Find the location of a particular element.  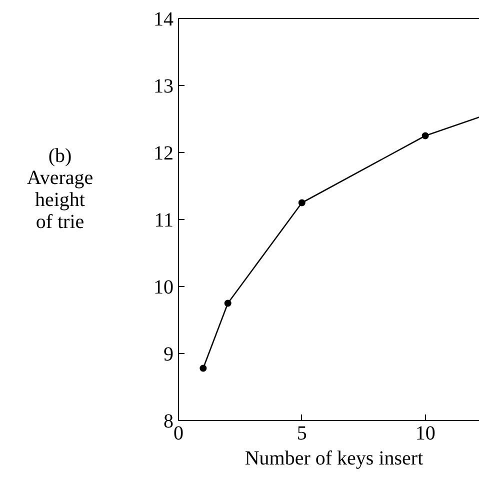

x-tick-label: 10 is located at coordinates (425, 433).